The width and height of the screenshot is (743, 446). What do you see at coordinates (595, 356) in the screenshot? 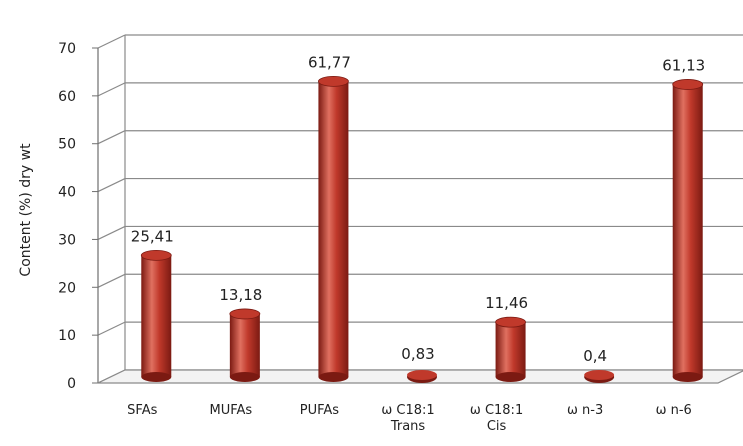
I see `data-label: 0,4` at bounding box center [595, 356].